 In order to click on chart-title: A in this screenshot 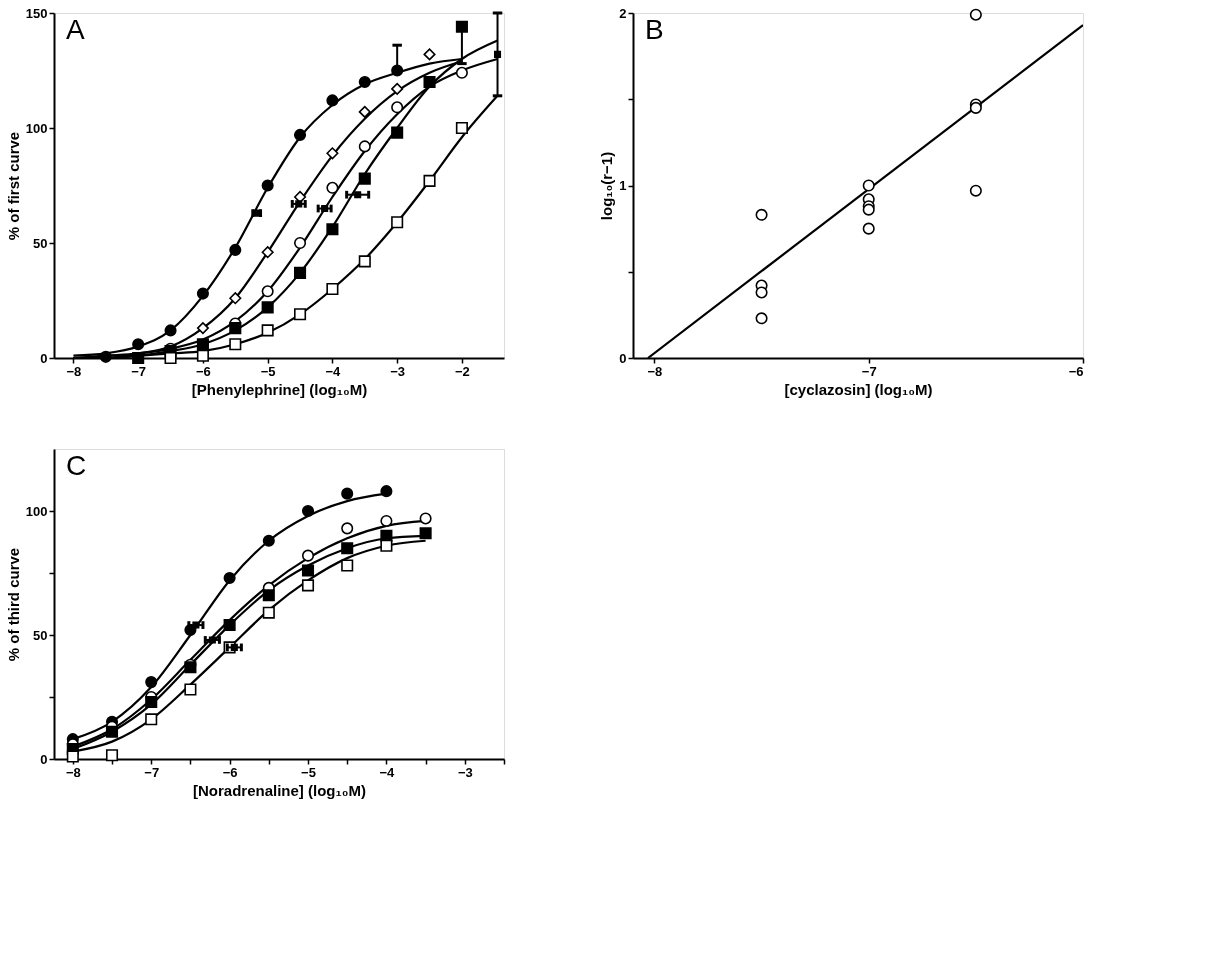, I will do `click(75, 29)`.